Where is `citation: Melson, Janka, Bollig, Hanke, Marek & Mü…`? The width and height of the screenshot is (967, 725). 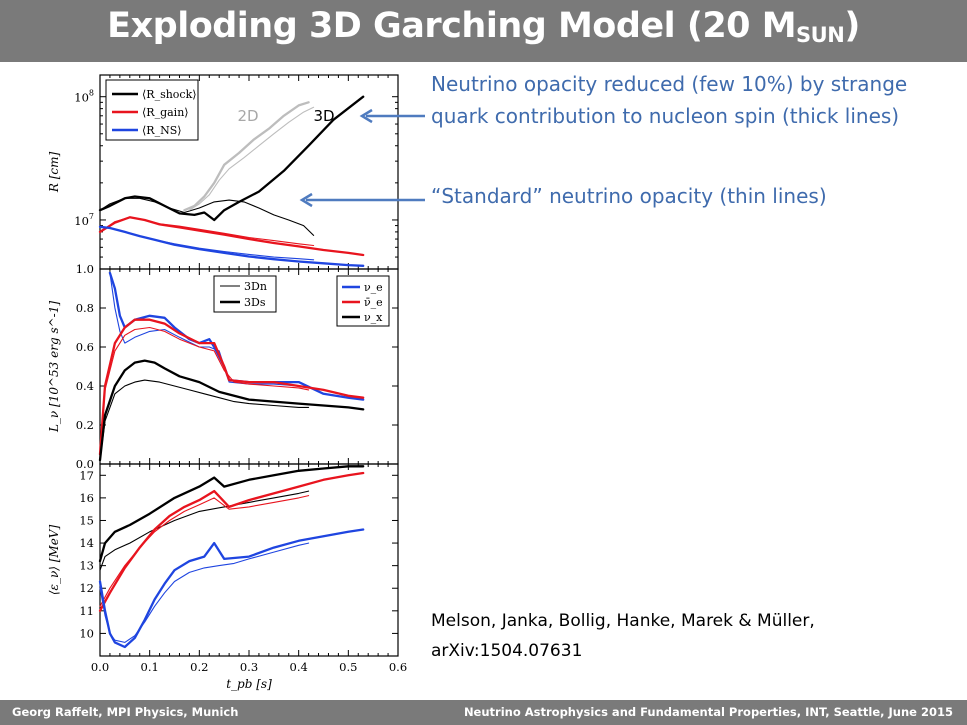 citation: Melson, Janka, Bollig, Hanke, Marek & Mü… is located at coordinates (691, 636).